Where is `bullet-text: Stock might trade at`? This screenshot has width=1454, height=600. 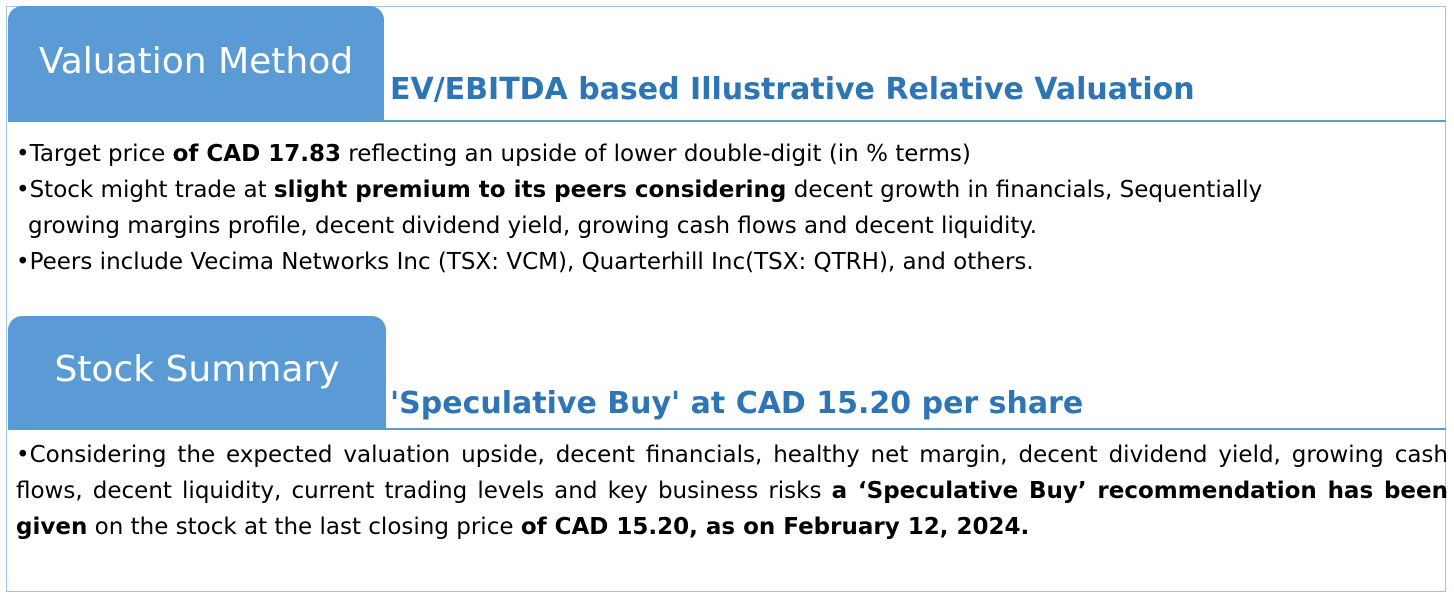
bullet-text: Stock might trade at is located at coordinates (151, 190).